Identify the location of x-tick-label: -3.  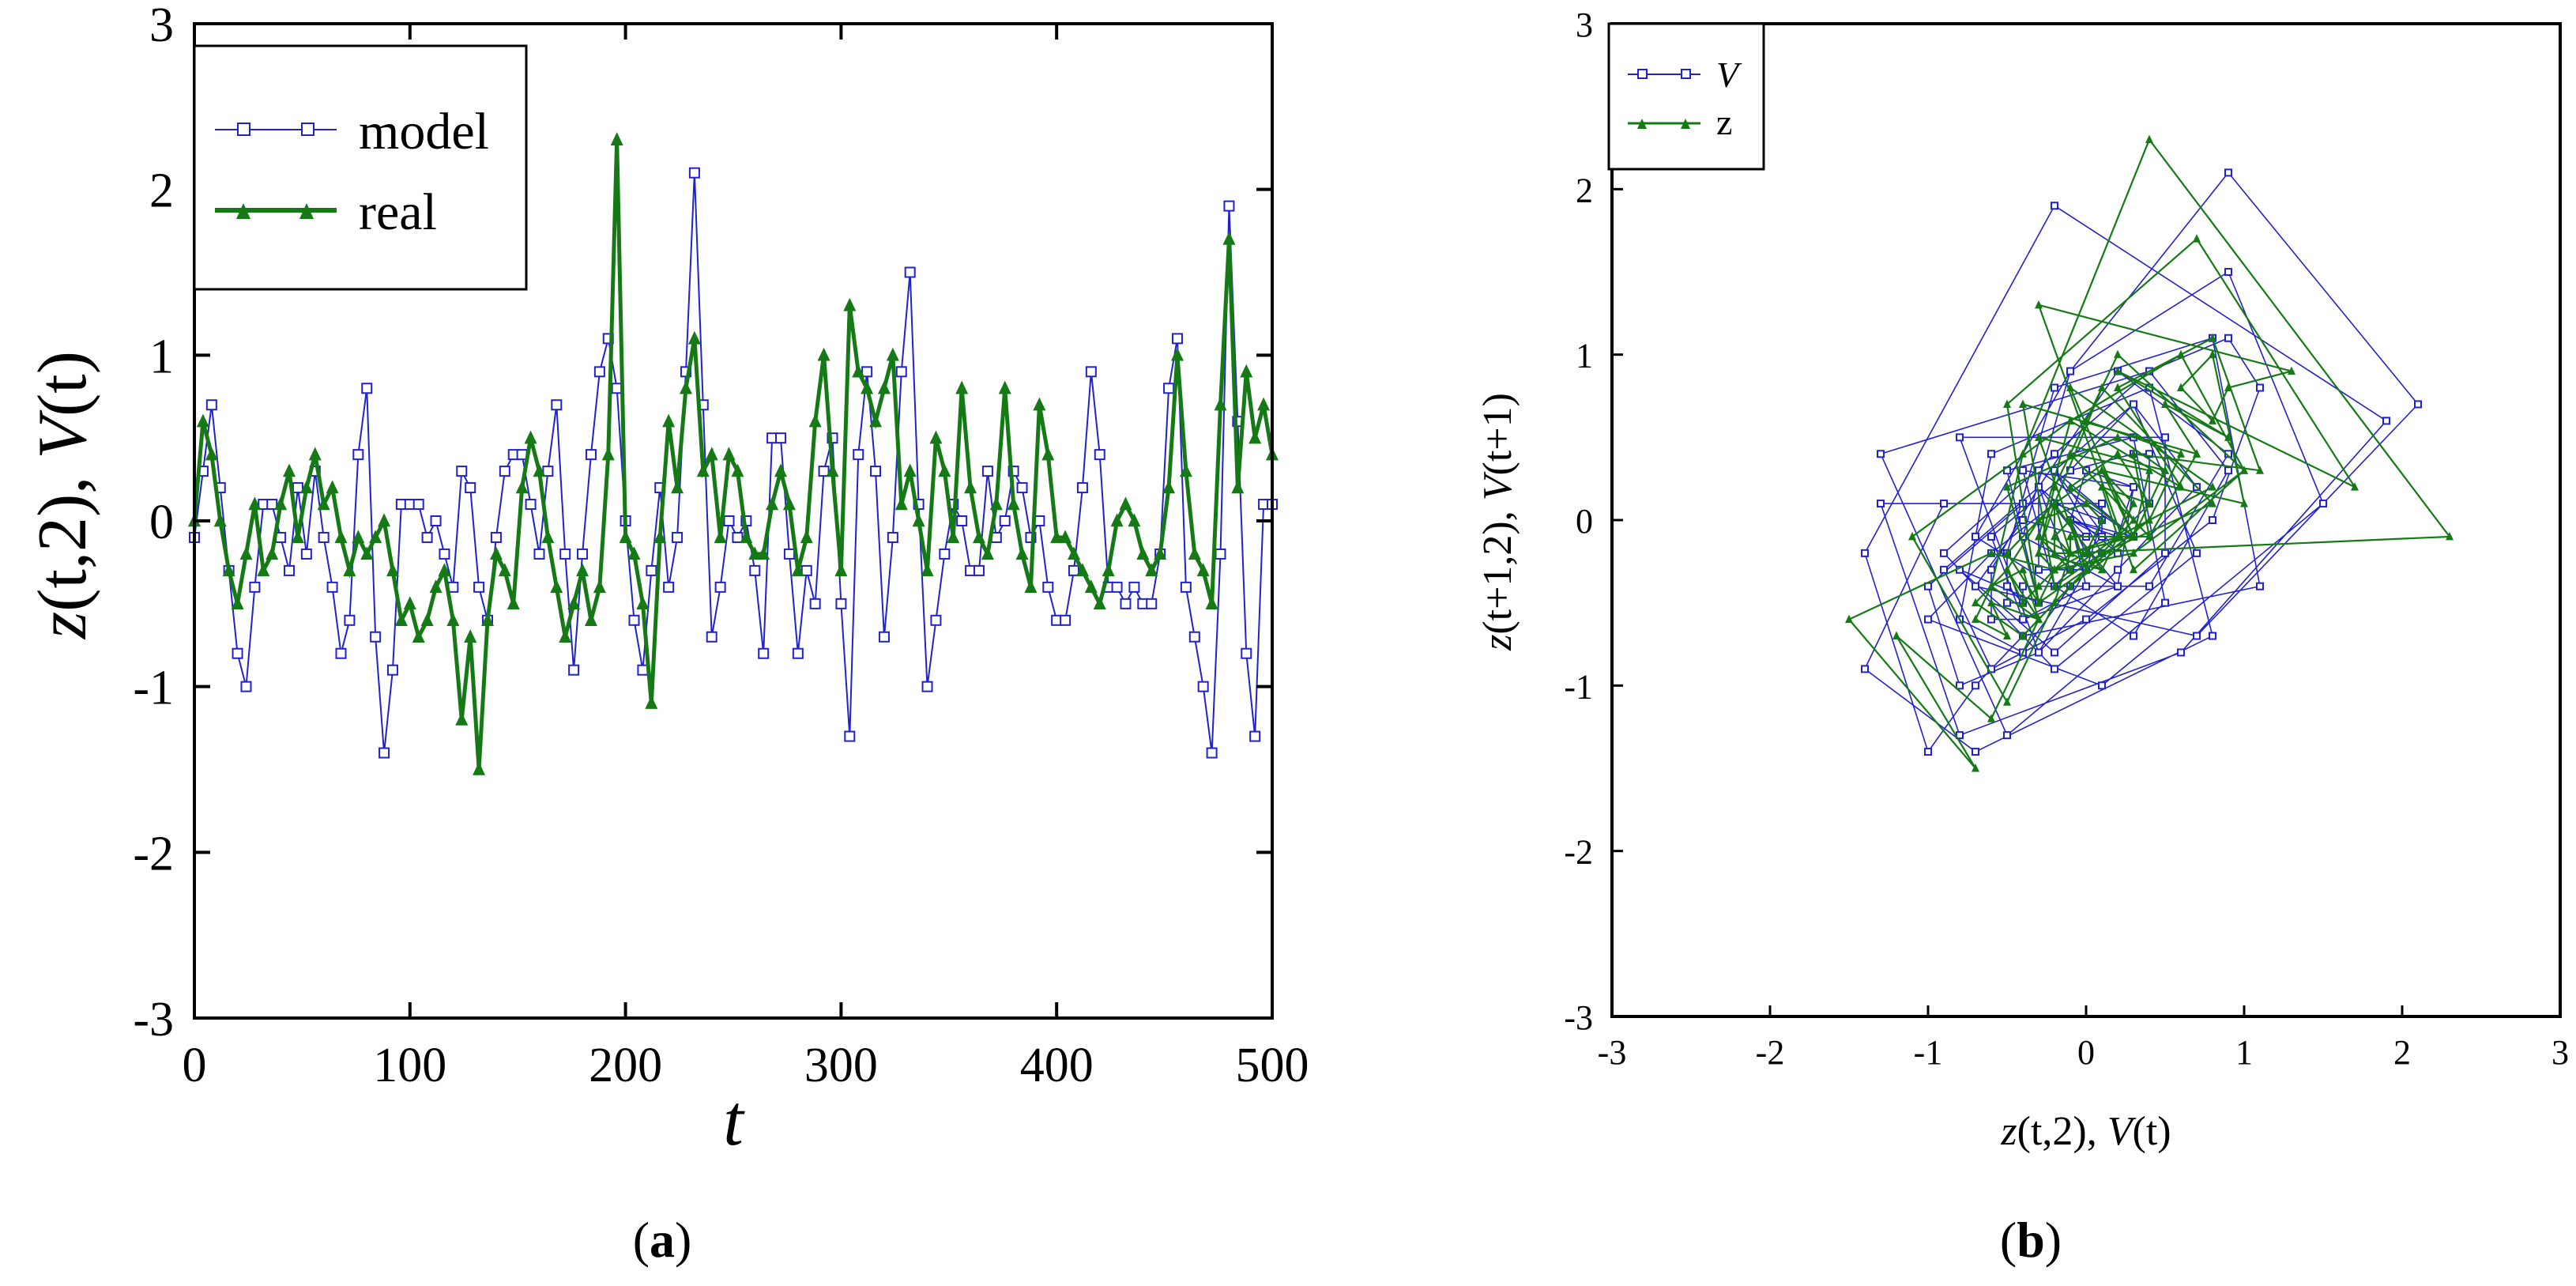
(1612, 1052).